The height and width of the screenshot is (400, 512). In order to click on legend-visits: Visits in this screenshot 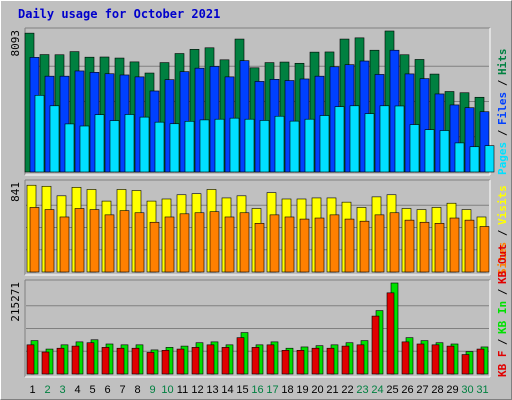, I will do `click(502, 205)`.